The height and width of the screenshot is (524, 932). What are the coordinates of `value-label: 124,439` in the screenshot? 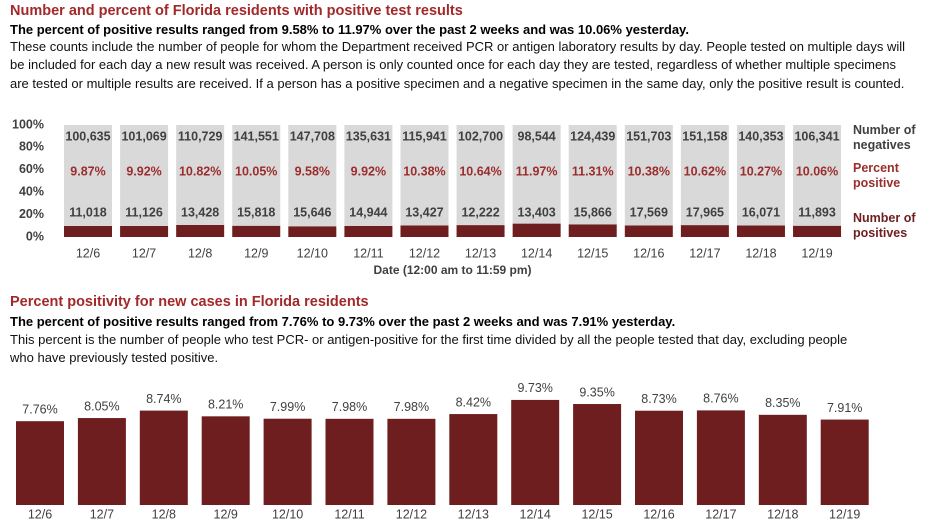 It's located at (592, 136).